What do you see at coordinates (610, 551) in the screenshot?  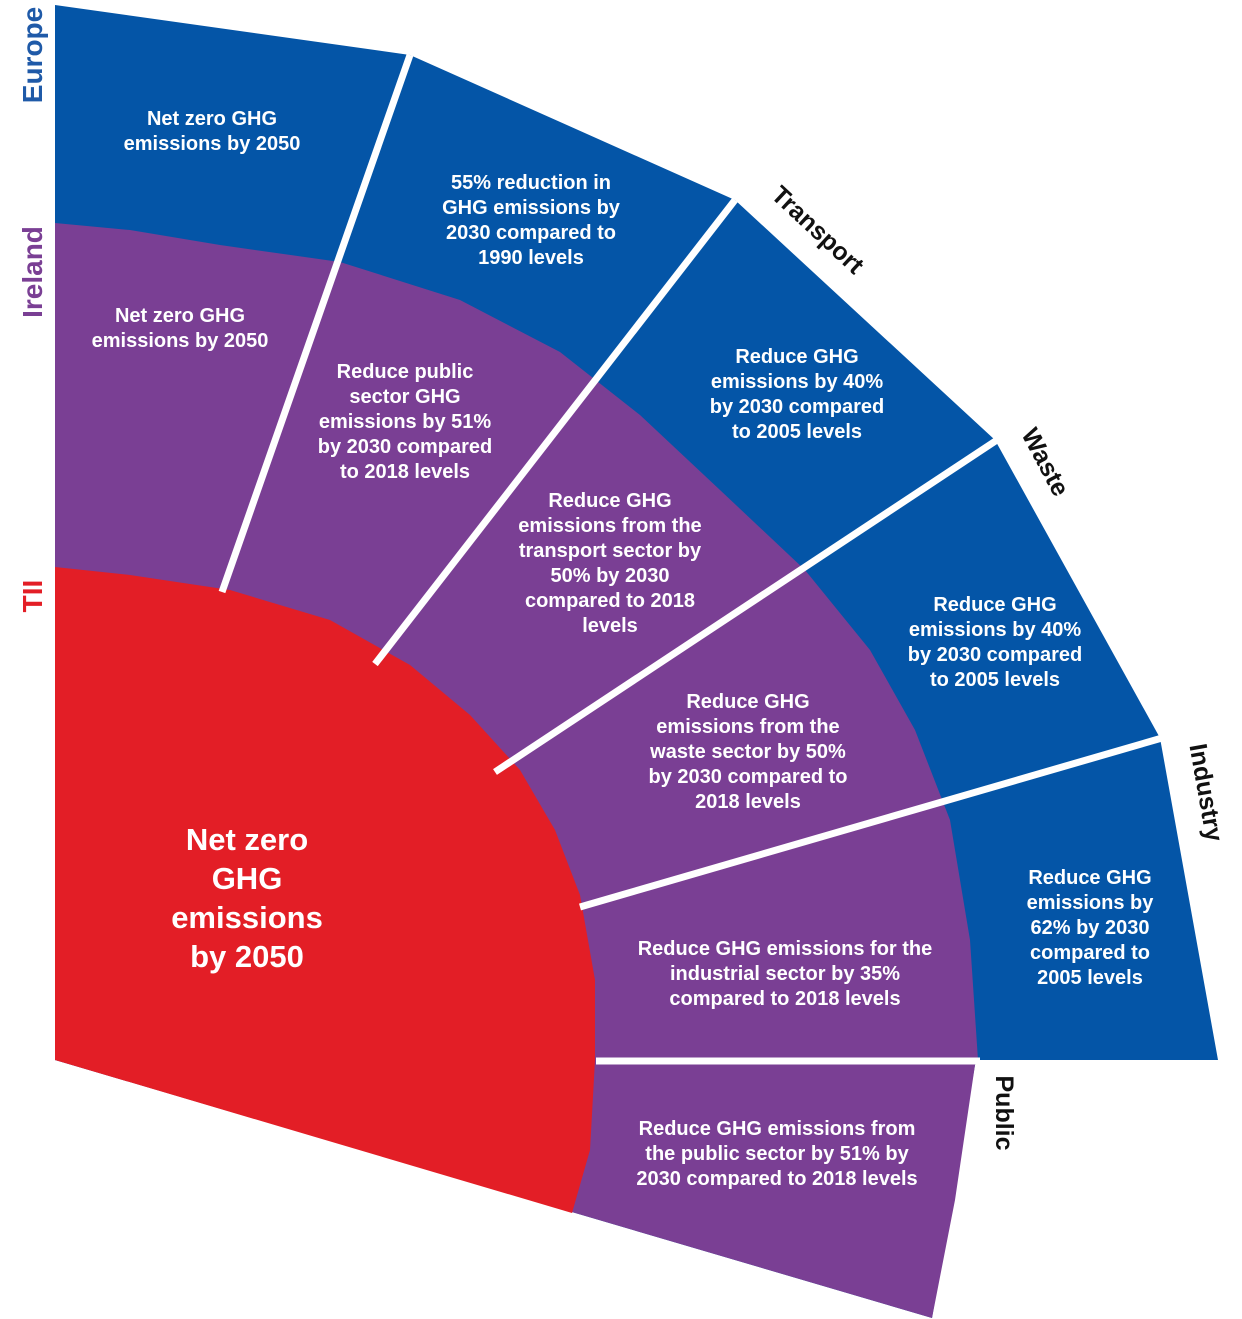 I see `text-line: transport sector by` at bounding box center [610, 551].